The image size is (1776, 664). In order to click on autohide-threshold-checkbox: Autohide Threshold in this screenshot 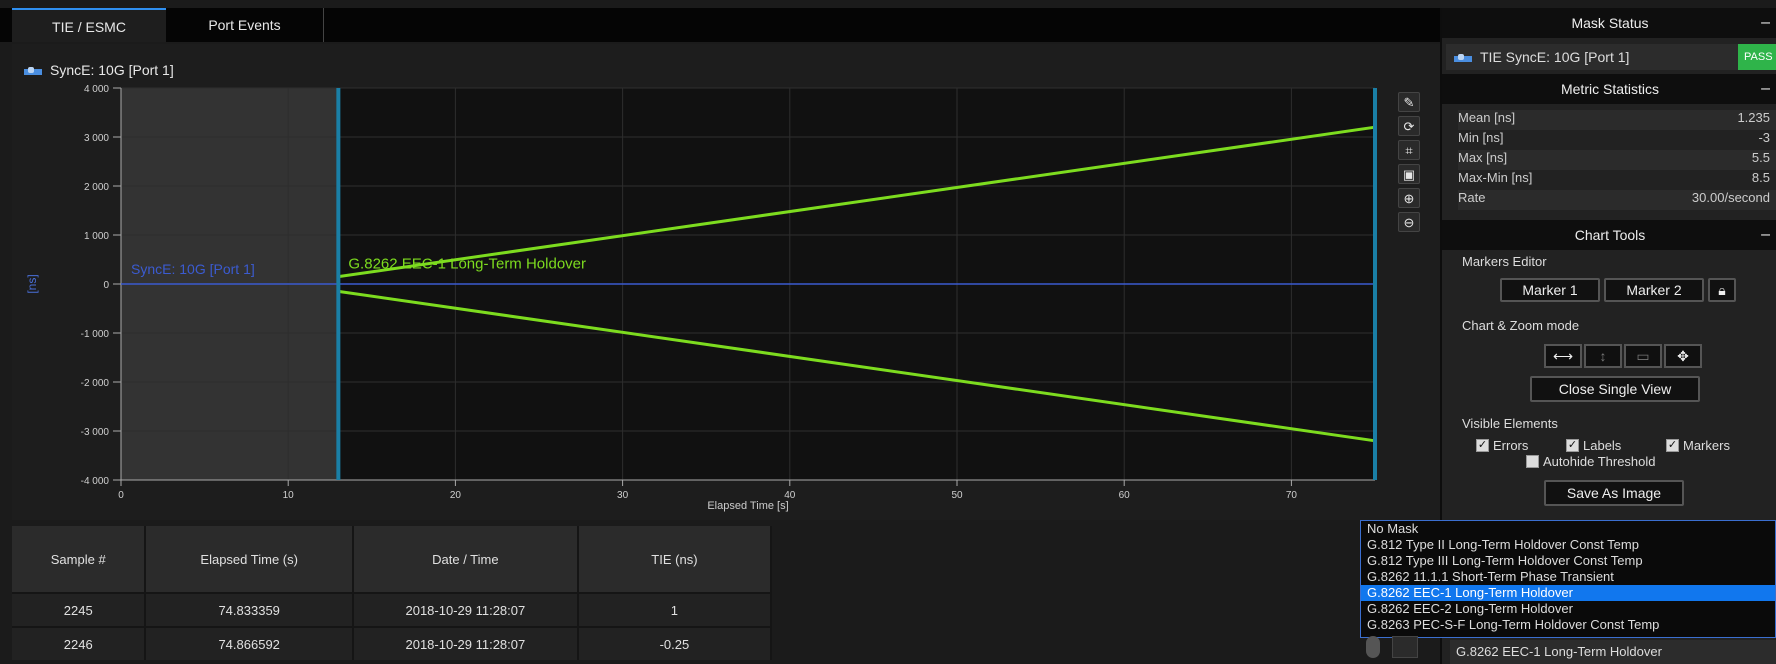, I will do `click(1591, 461)`.